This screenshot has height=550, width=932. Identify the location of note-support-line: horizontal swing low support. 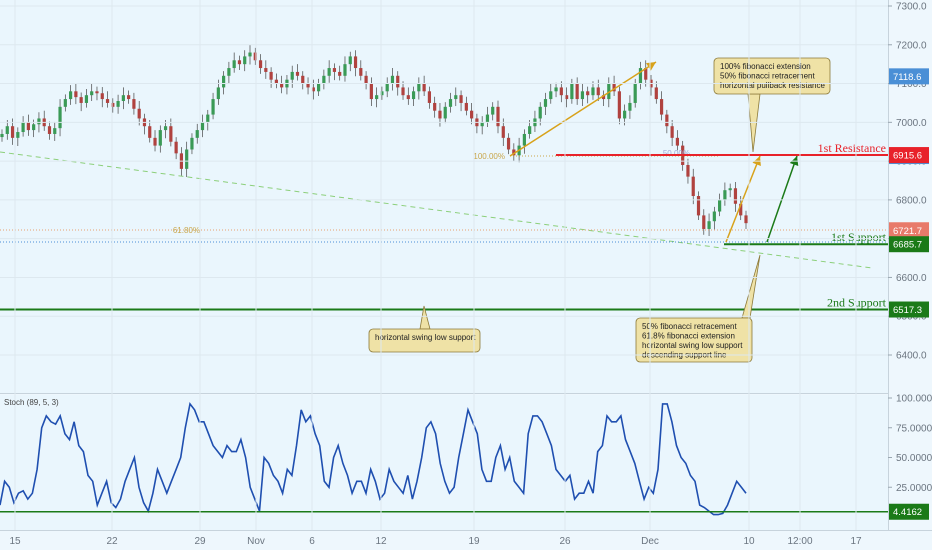
(692, 345).